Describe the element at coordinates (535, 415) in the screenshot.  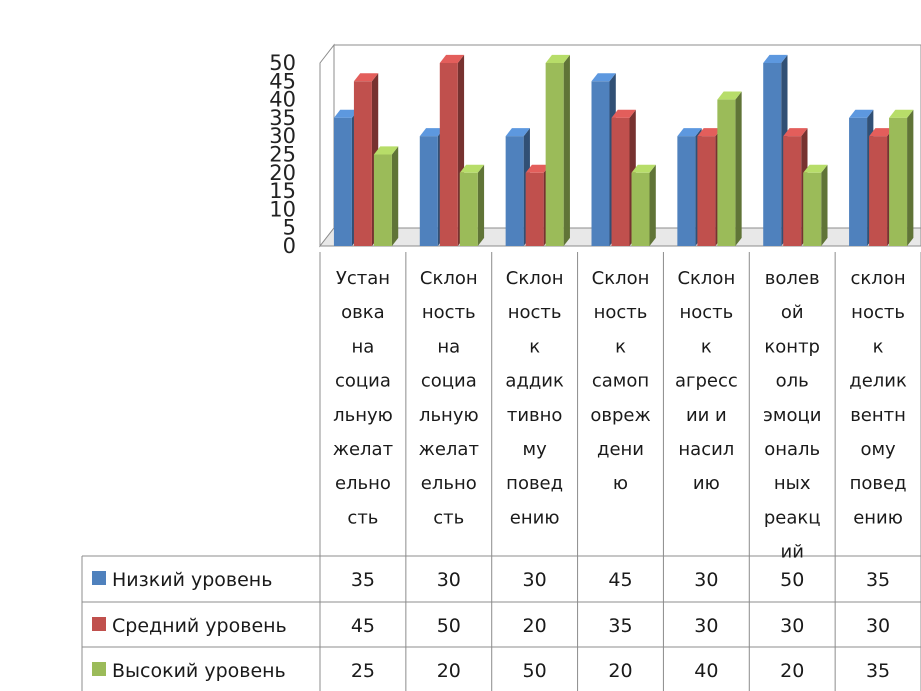
I see `category-label: тивно` at that location.